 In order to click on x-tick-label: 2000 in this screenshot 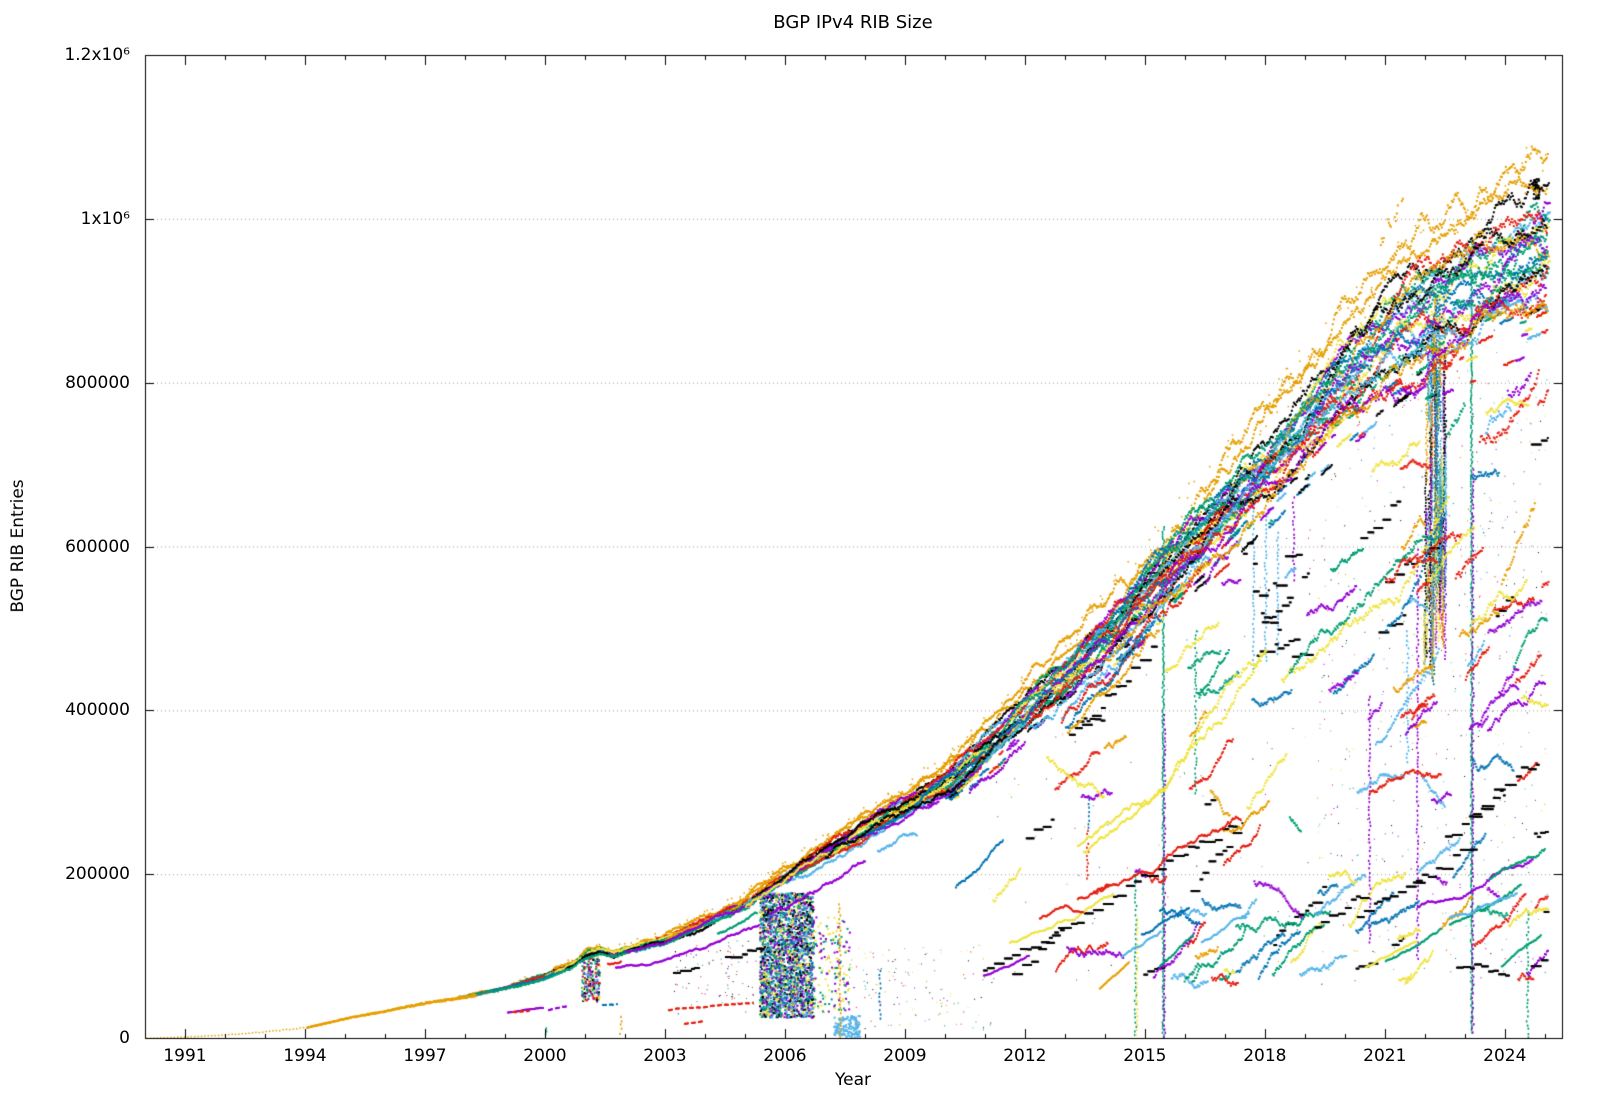, I will do `click(545, 1056)`.